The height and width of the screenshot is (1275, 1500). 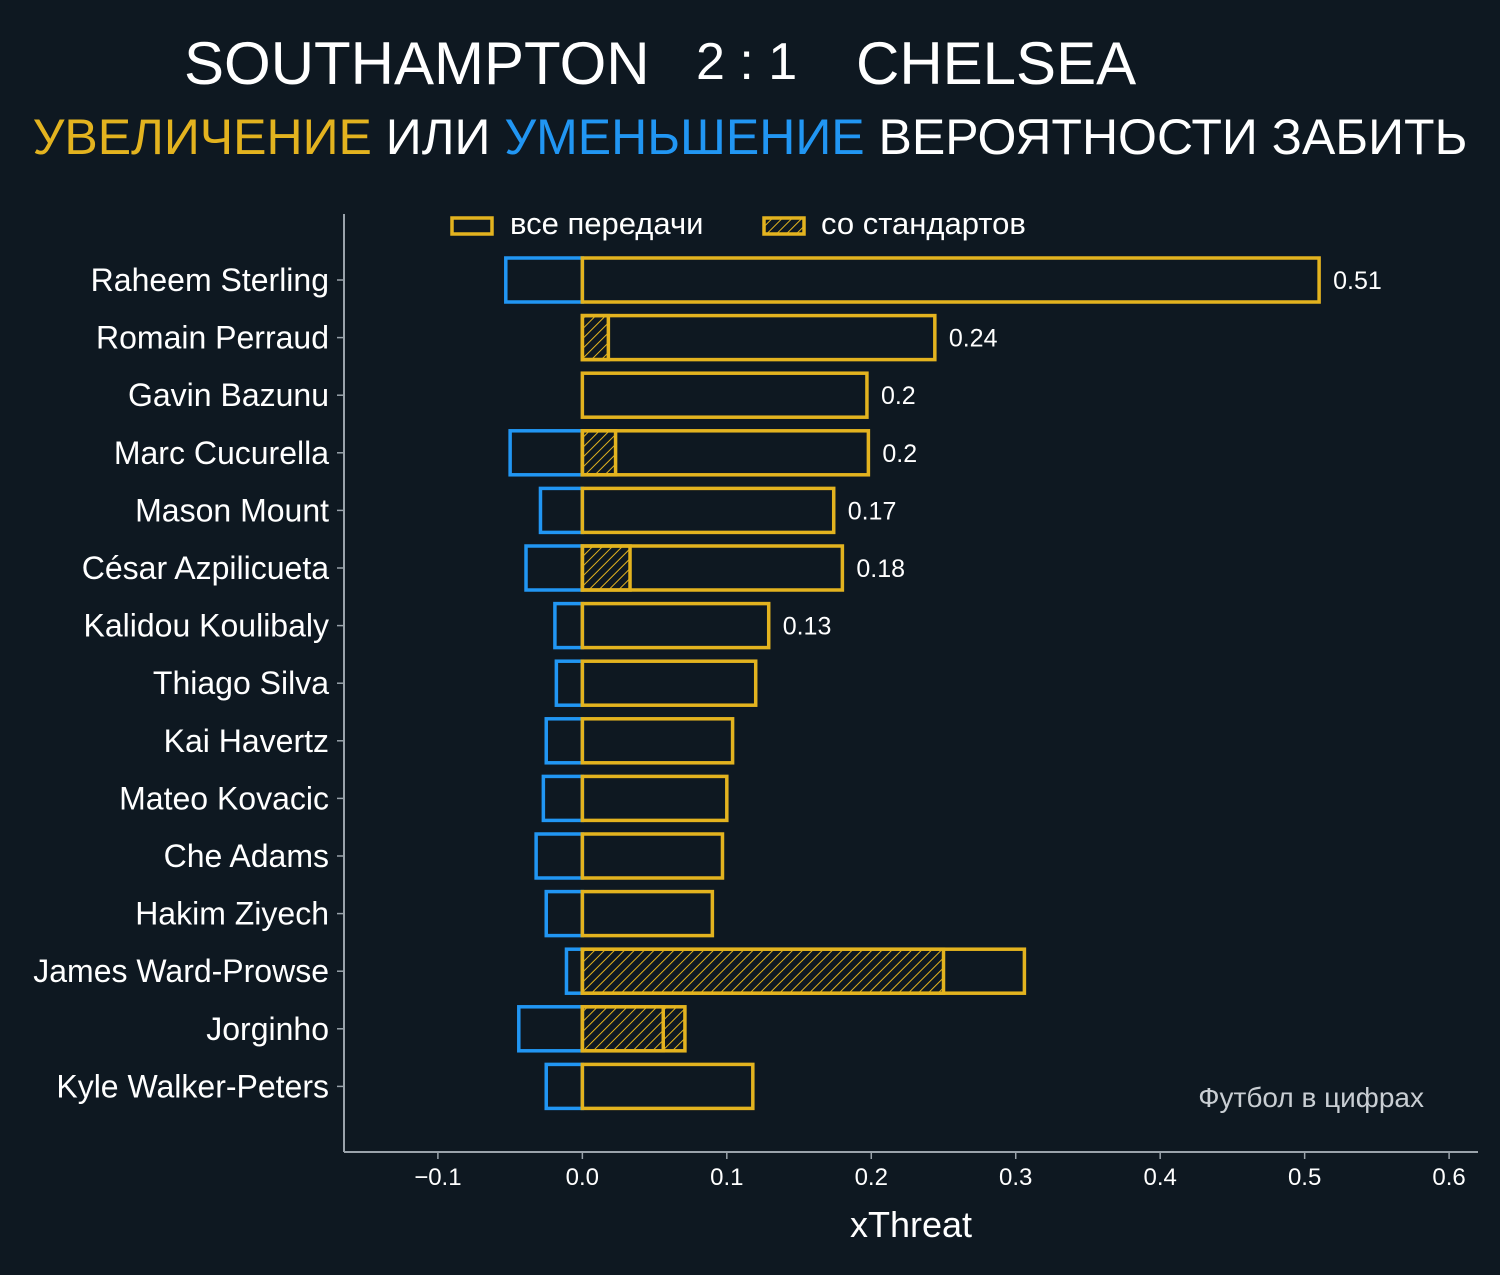 What do you see at coordinates (738, 223) in the screenshot?
I see `chart-legend: все передачи со стандартов` at bounding box center [738, 223].